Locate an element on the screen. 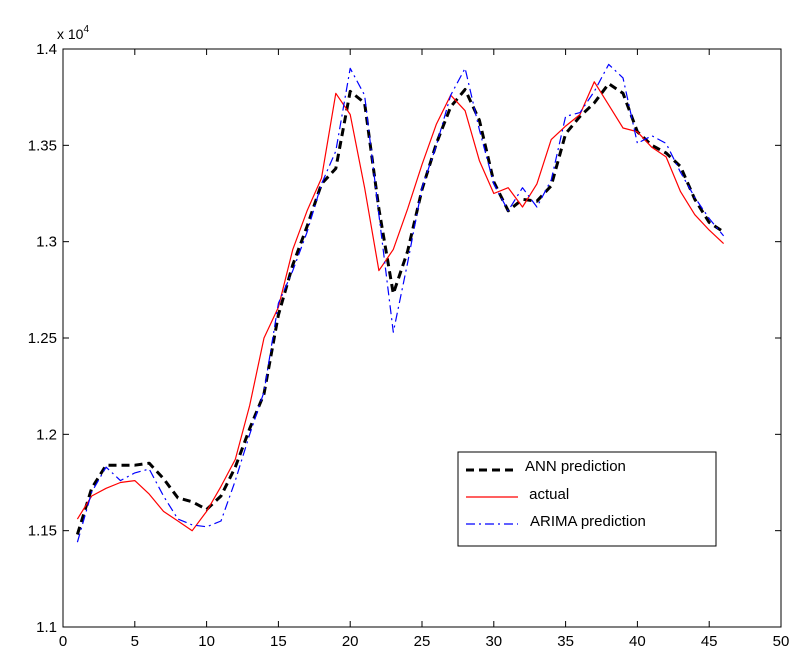  y-exponent-power: 4 is located at coordinates (86, 29).